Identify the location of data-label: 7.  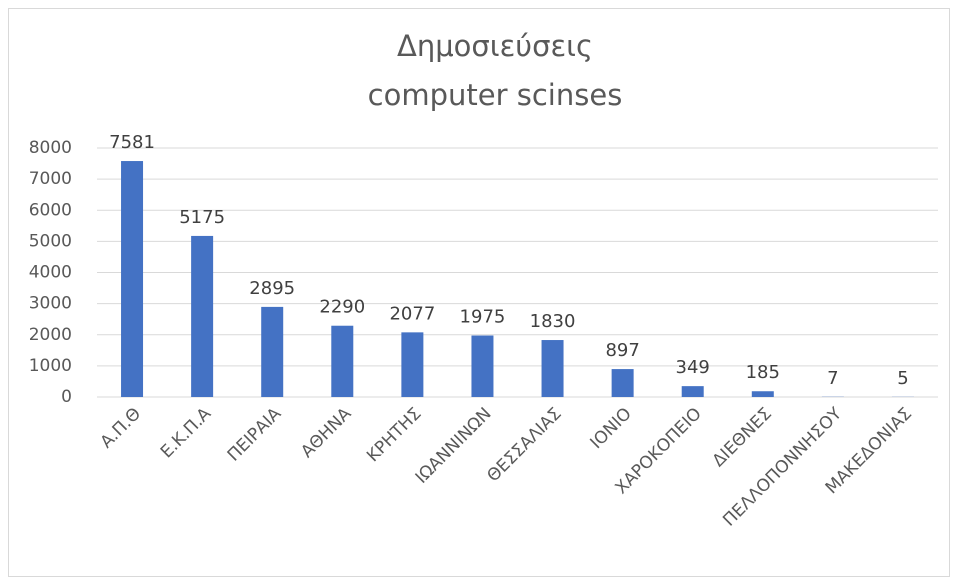
(832, 378).